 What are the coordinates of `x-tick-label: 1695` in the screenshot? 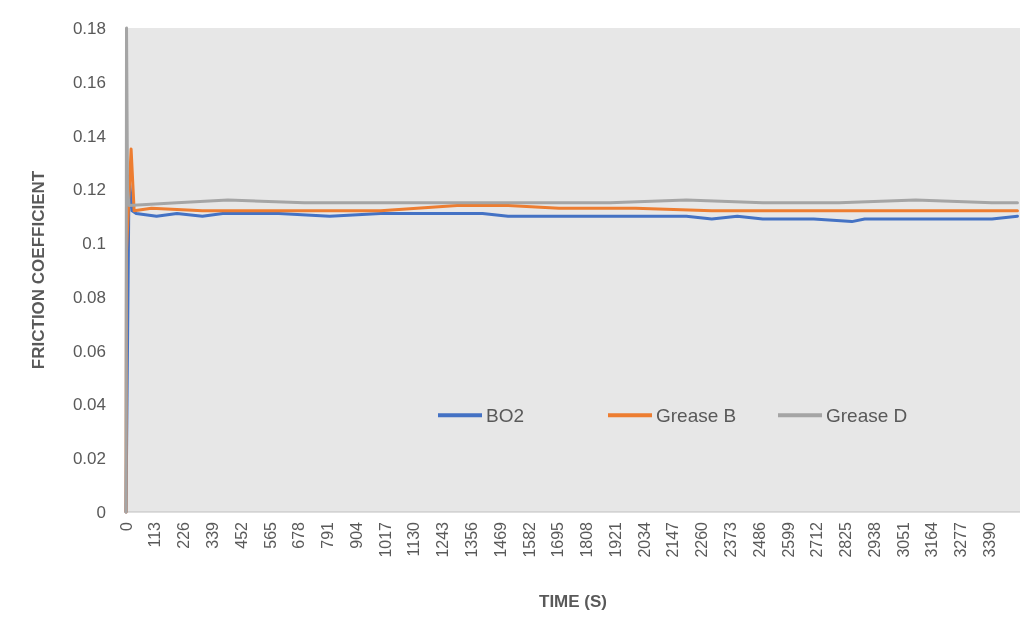 It's located at (558, 539).